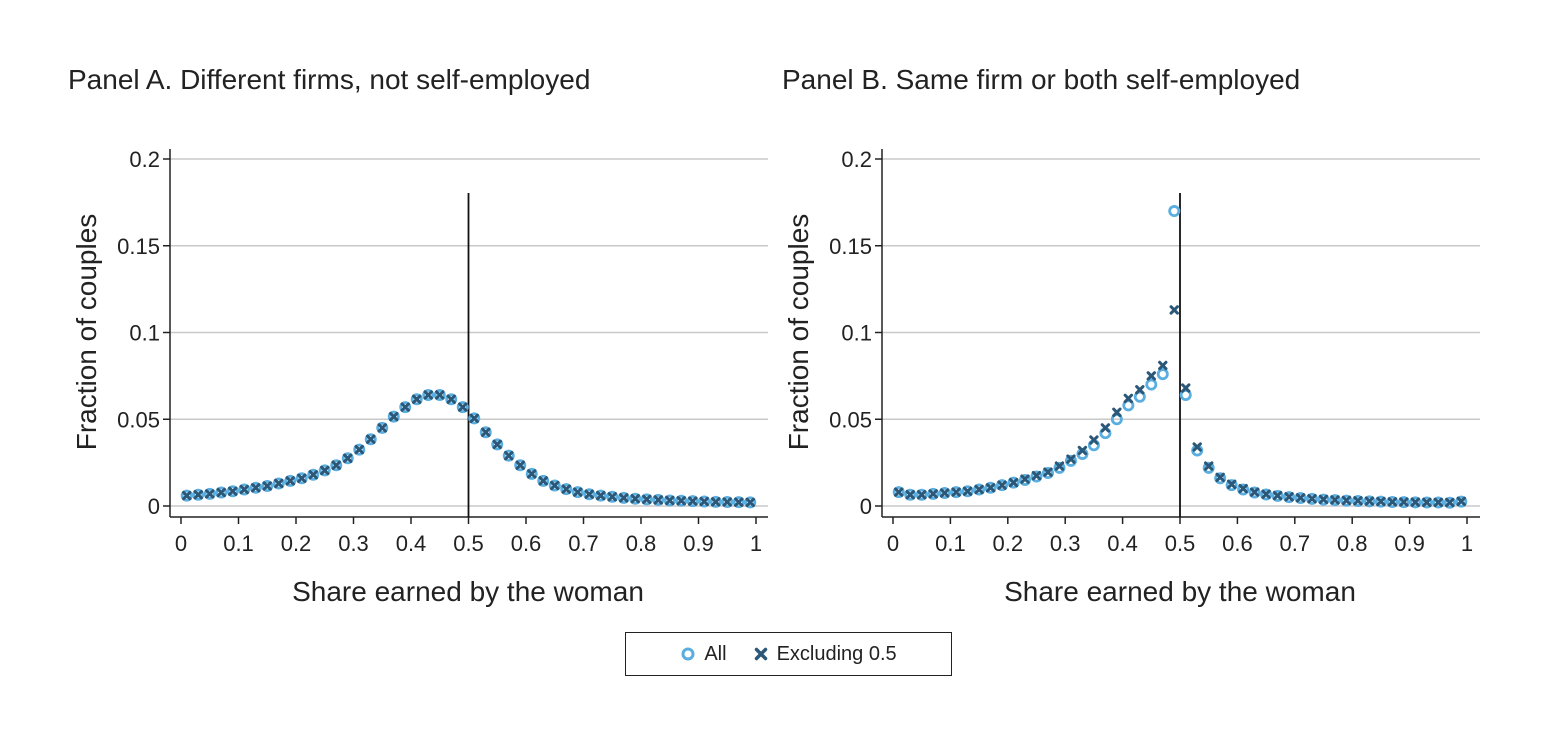 This screenshot has height=749, width=1548. Describe the element at coordinates (1409, 543) in the screenshot. I see `panel-b-xtick-label: 0.9` at that location.